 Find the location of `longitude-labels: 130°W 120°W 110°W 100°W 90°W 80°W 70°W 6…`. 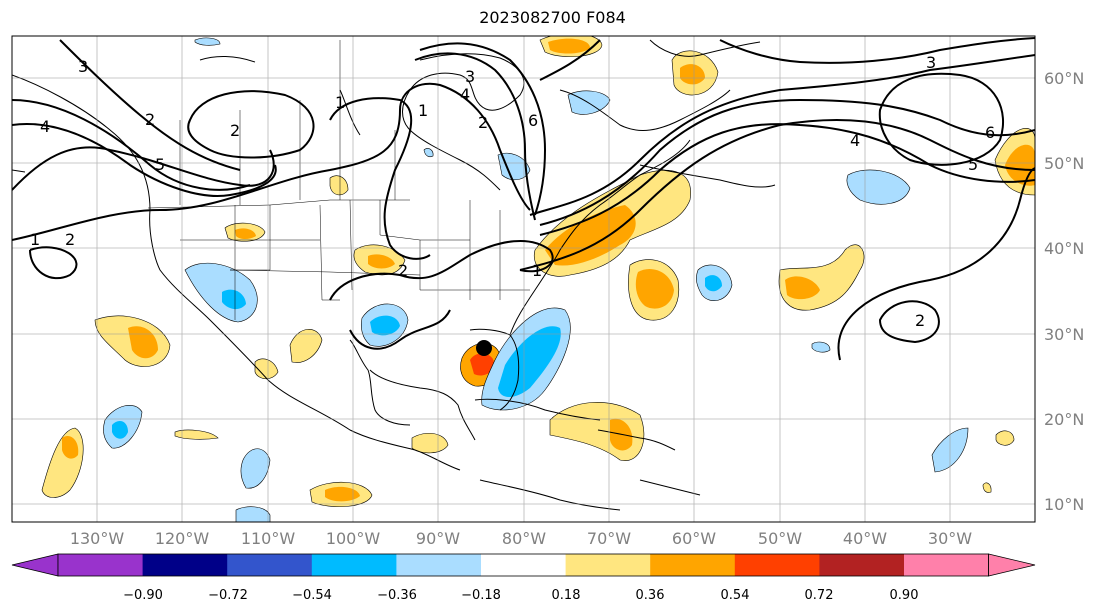

longitude-labels: 130°W 120°W 110°W 100°W 90°W 80°W 70°W 6… is located at coordinates (521, 538).